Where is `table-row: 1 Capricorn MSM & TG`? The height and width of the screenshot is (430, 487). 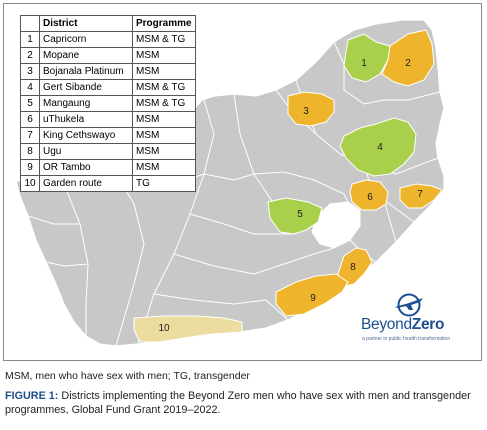
table-row: 1 Capricorn MSM & TG is located at coordinates (108, 39).